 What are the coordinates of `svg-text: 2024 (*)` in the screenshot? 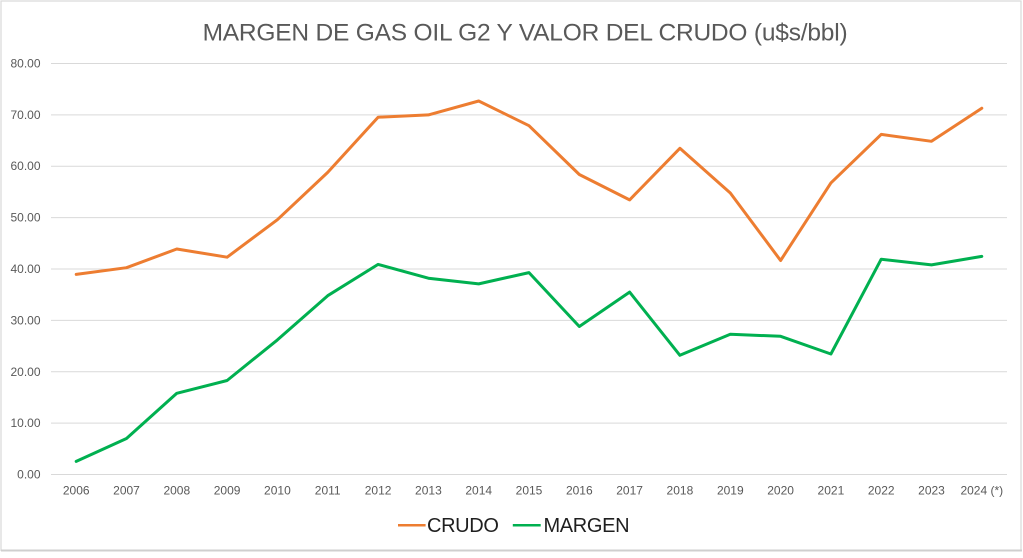 It's located at (981, 491).